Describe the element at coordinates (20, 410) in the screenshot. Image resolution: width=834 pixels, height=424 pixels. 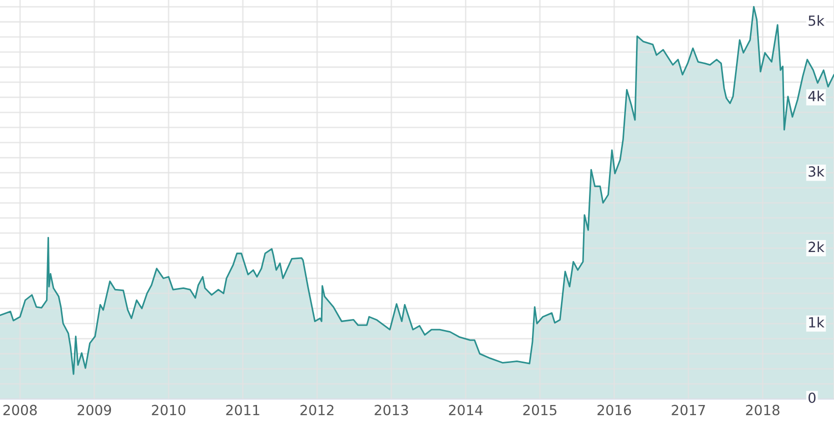
I see `x-tick-label: 2008` at that location.